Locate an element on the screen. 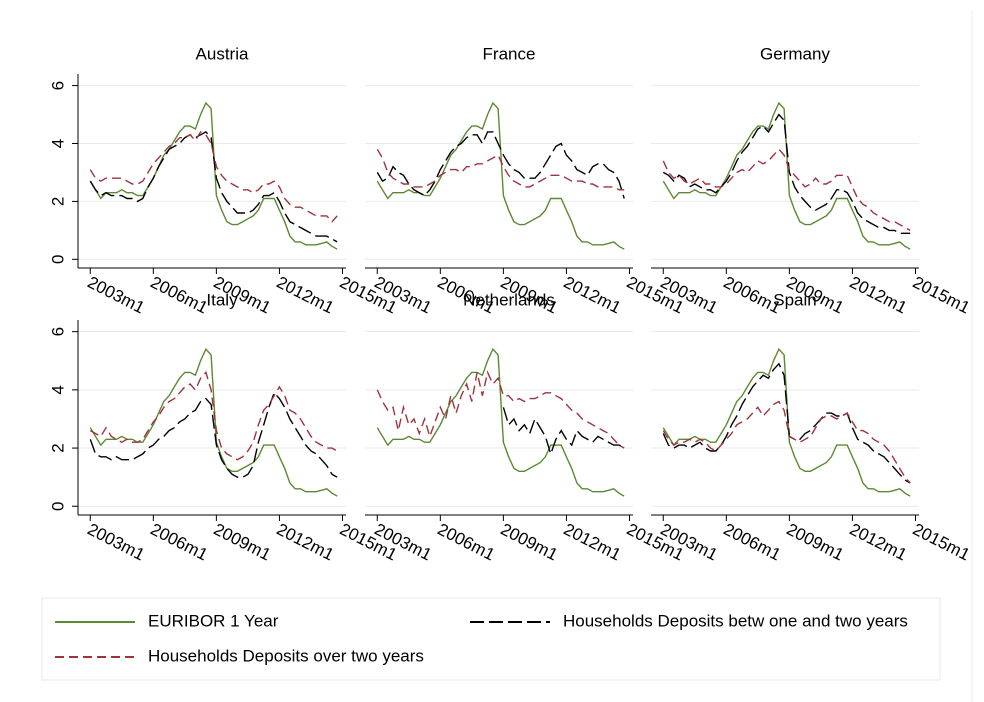 Image resolution: width=984 pixels, height=702 pixels. panel-title: Germany is located at coordinates (795, 53).